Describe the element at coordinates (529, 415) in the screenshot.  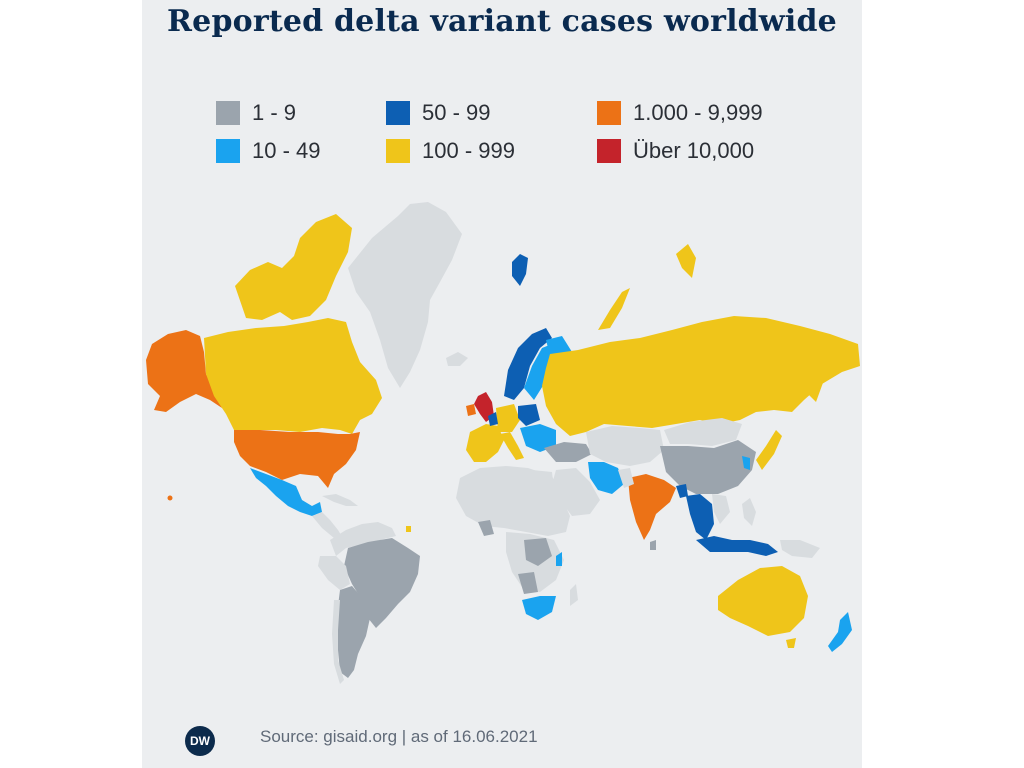
I see `region-poland` at that location.